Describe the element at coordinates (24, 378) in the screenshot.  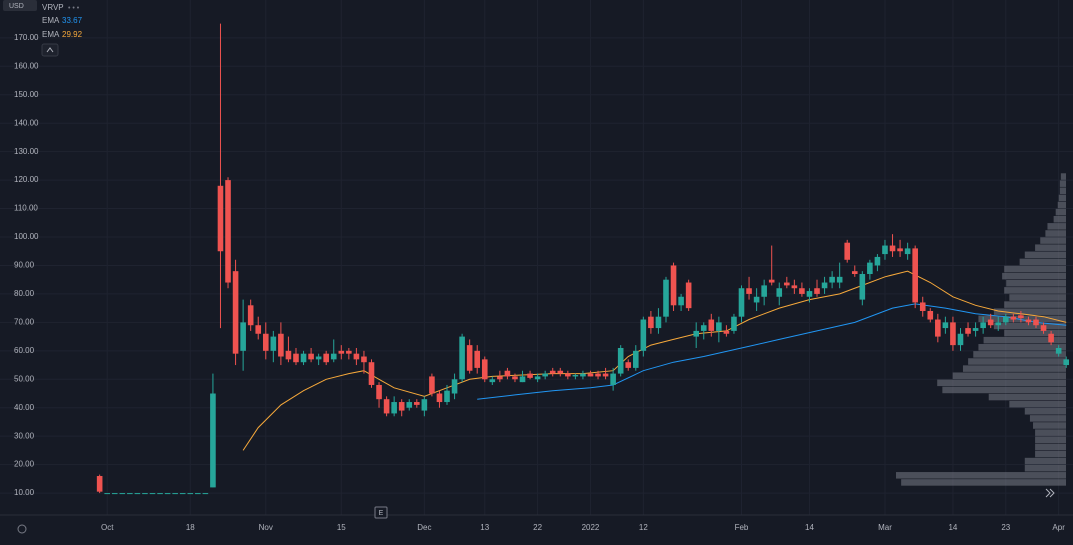
I see `y-tick-label: 50.00` at that location.